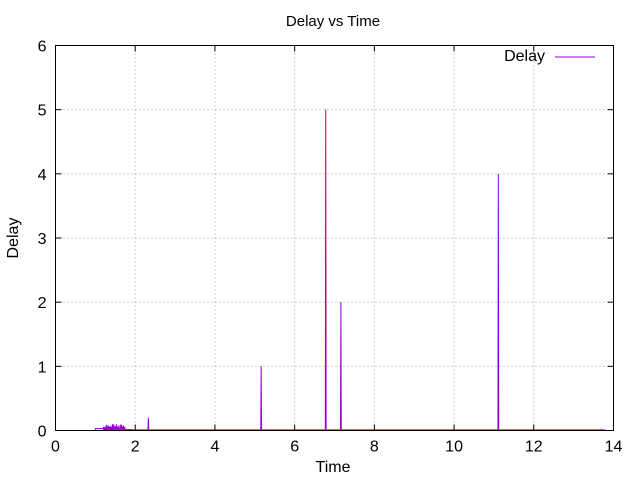 Image resolution: width=640 pixels, height=480 pixels. Describe the element at coordinates (42, 239) in the screenshot. I see `y-tick-label: 3` at that location.